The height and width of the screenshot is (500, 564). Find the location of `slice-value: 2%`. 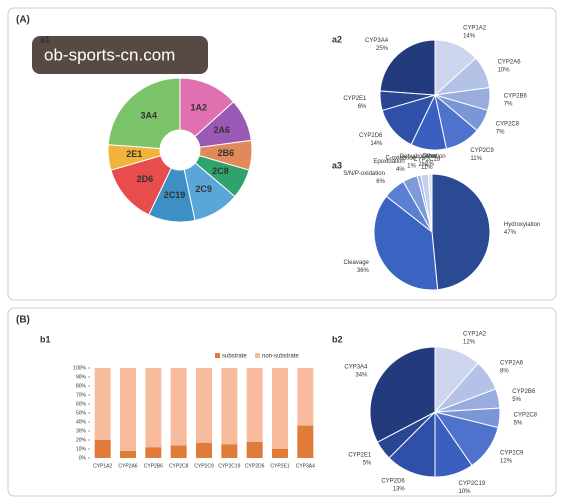

slice-value: 2% is located at coordinates (422, 165).